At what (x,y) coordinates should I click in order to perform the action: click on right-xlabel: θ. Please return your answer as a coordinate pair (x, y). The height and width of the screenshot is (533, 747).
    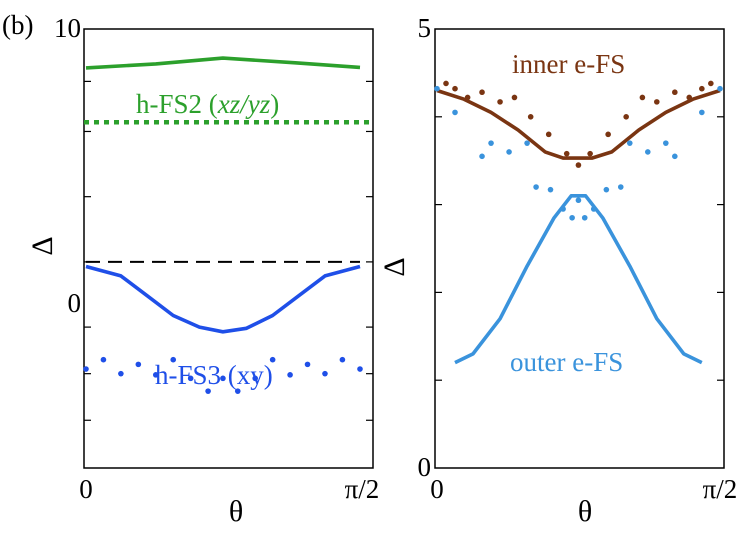
    Looking at the image, I should click on (585, 511).